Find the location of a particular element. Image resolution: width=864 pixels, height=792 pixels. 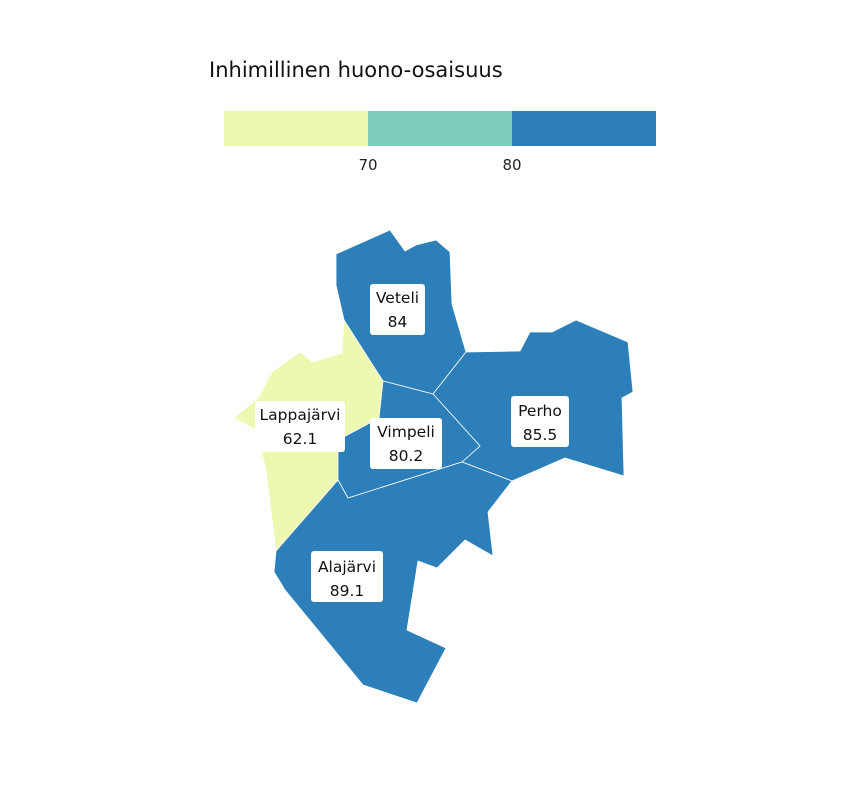

region-name: Perho is located at coordinates (540, 411).